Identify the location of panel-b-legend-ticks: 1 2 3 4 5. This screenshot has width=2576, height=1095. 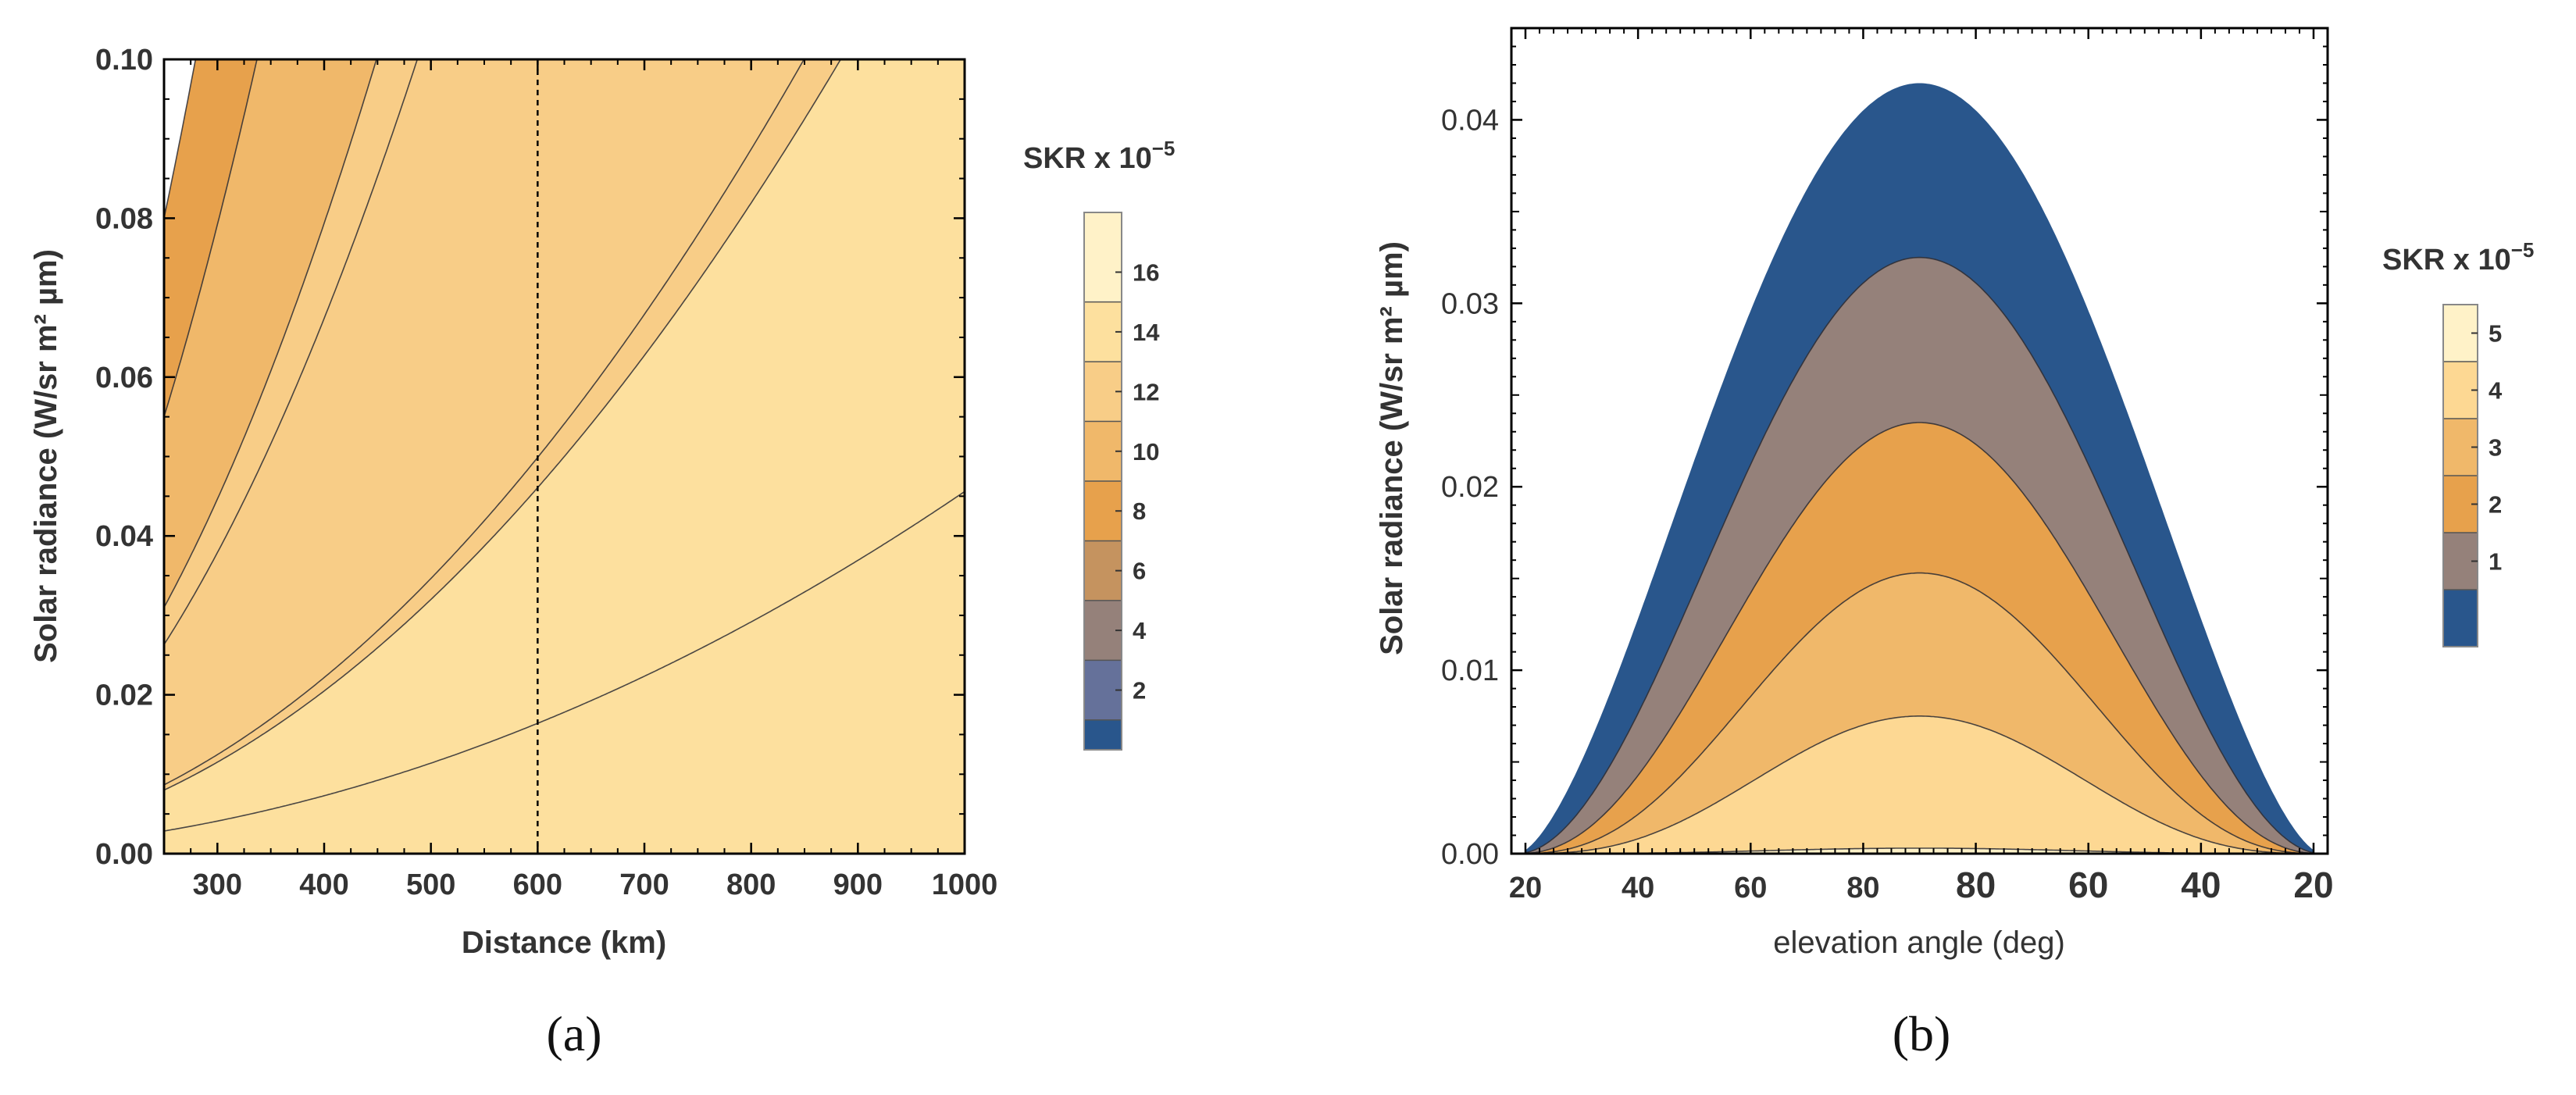
(2487, 448).